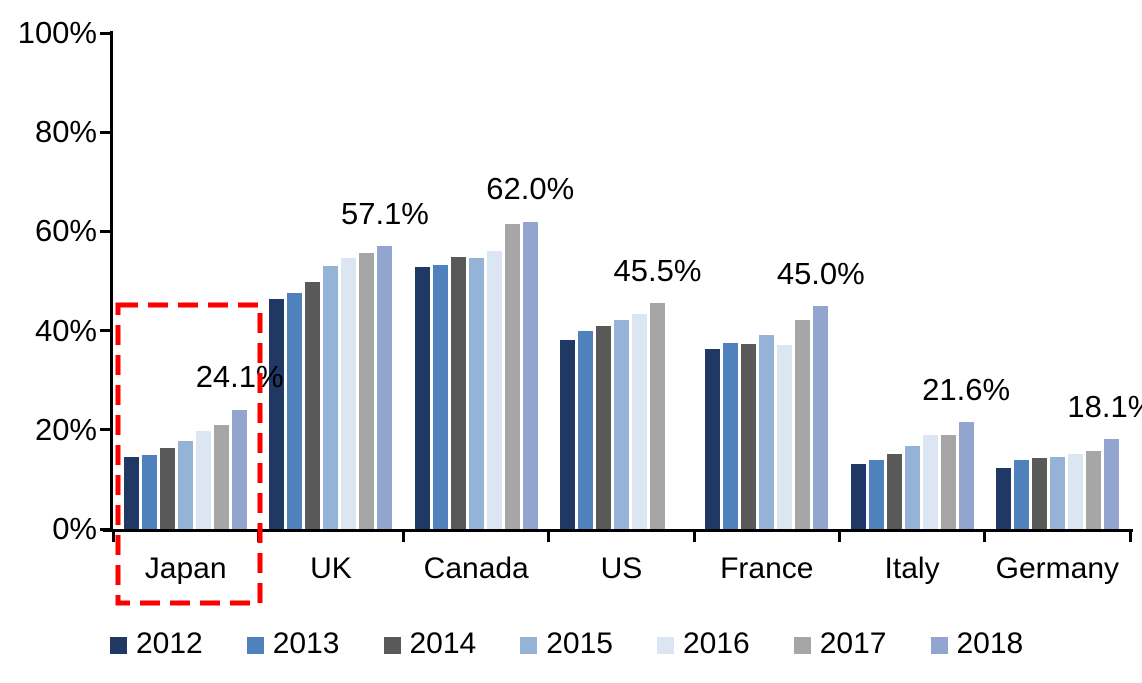  Describe the element at coordinates (74, 528) in the screenshot. I see `y-axis-tick-label: 0%` at that location.